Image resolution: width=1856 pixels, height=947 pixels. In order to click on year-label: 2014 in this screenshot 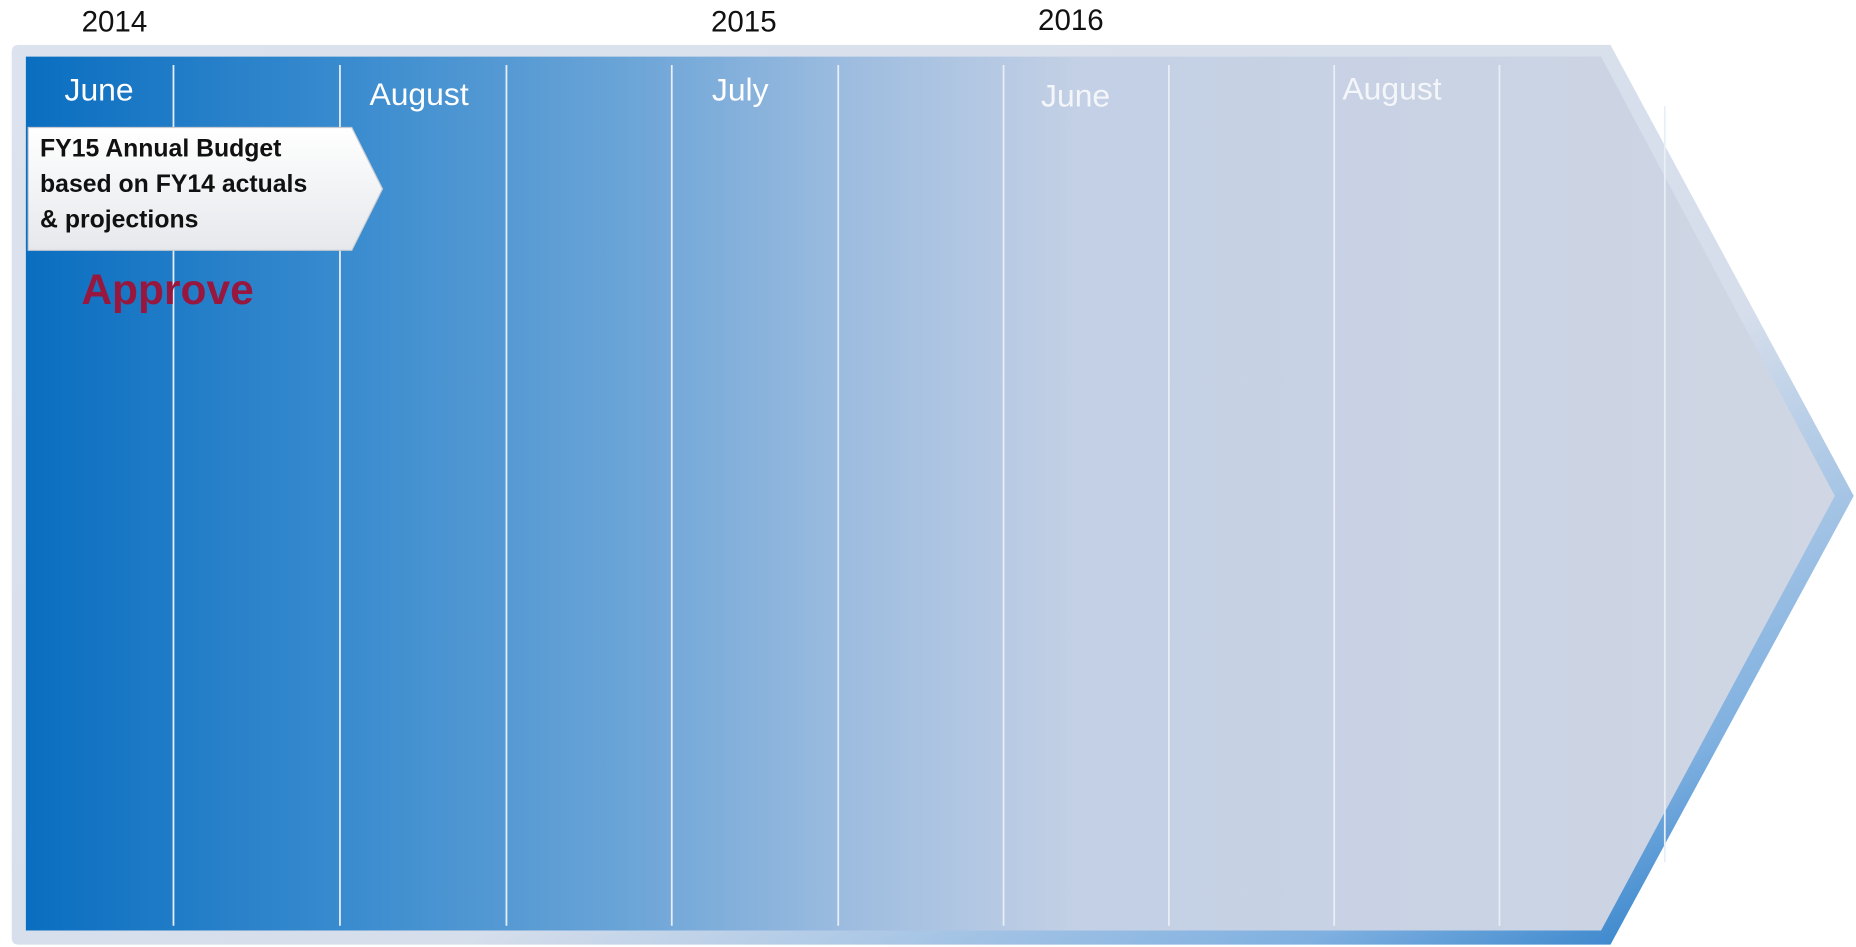, I will do `click(115, 21)`.